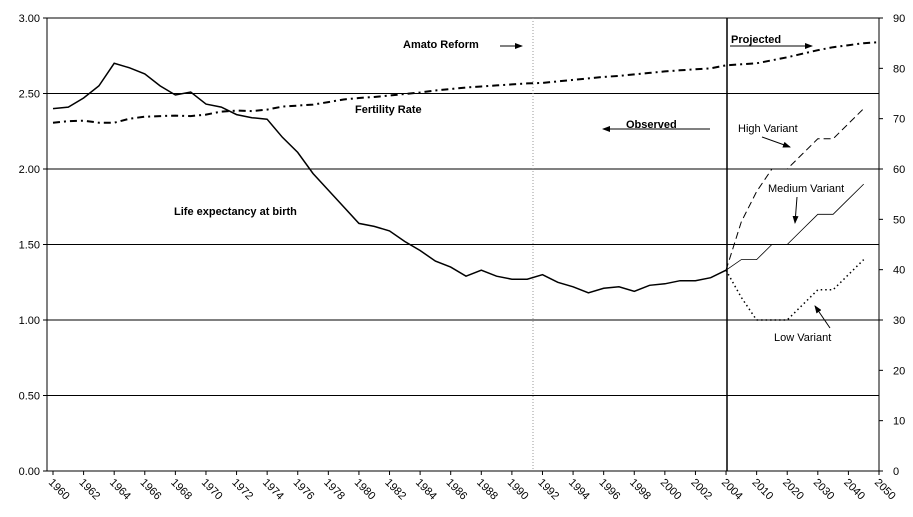 The height and width of the screenshot is (517, 913). I want to click on x-tick-label: 1984, so click(426, 490).